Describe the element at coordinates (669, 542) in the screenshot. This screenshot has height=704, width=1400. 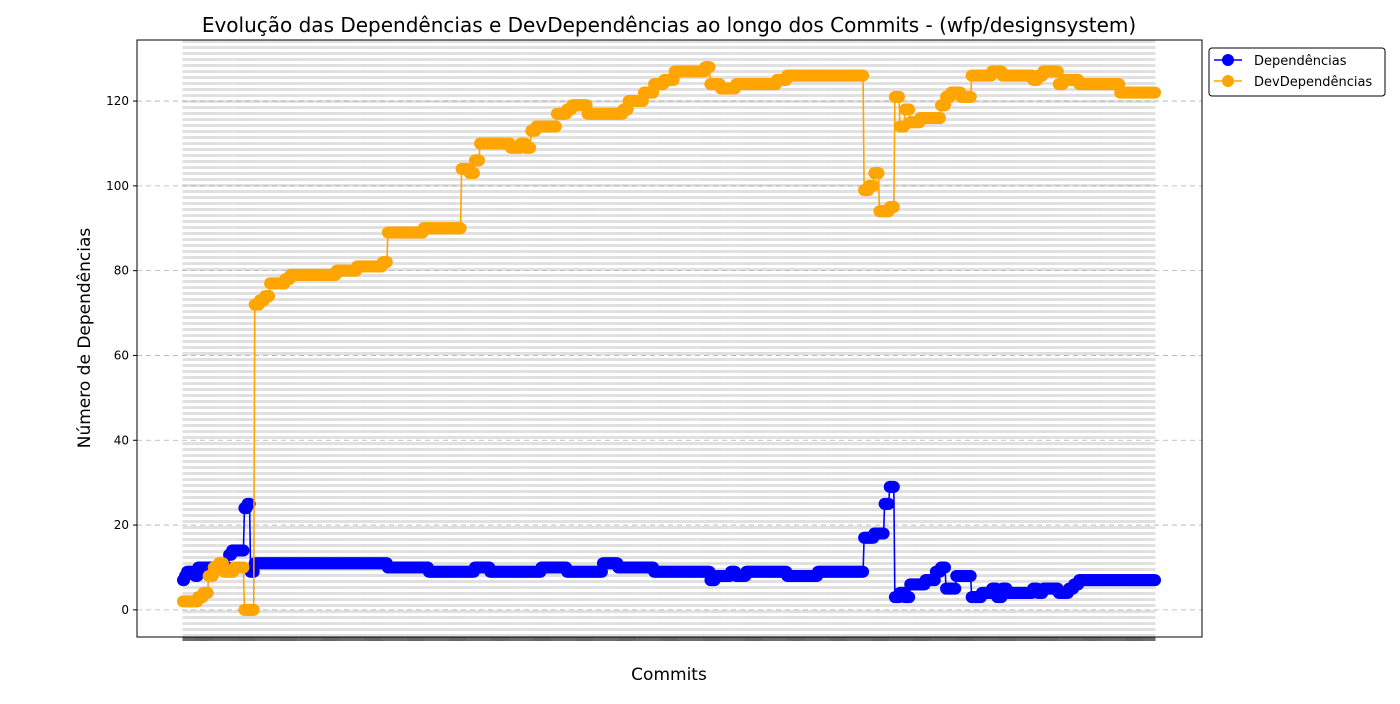
I see `series-dependencias` at that location.